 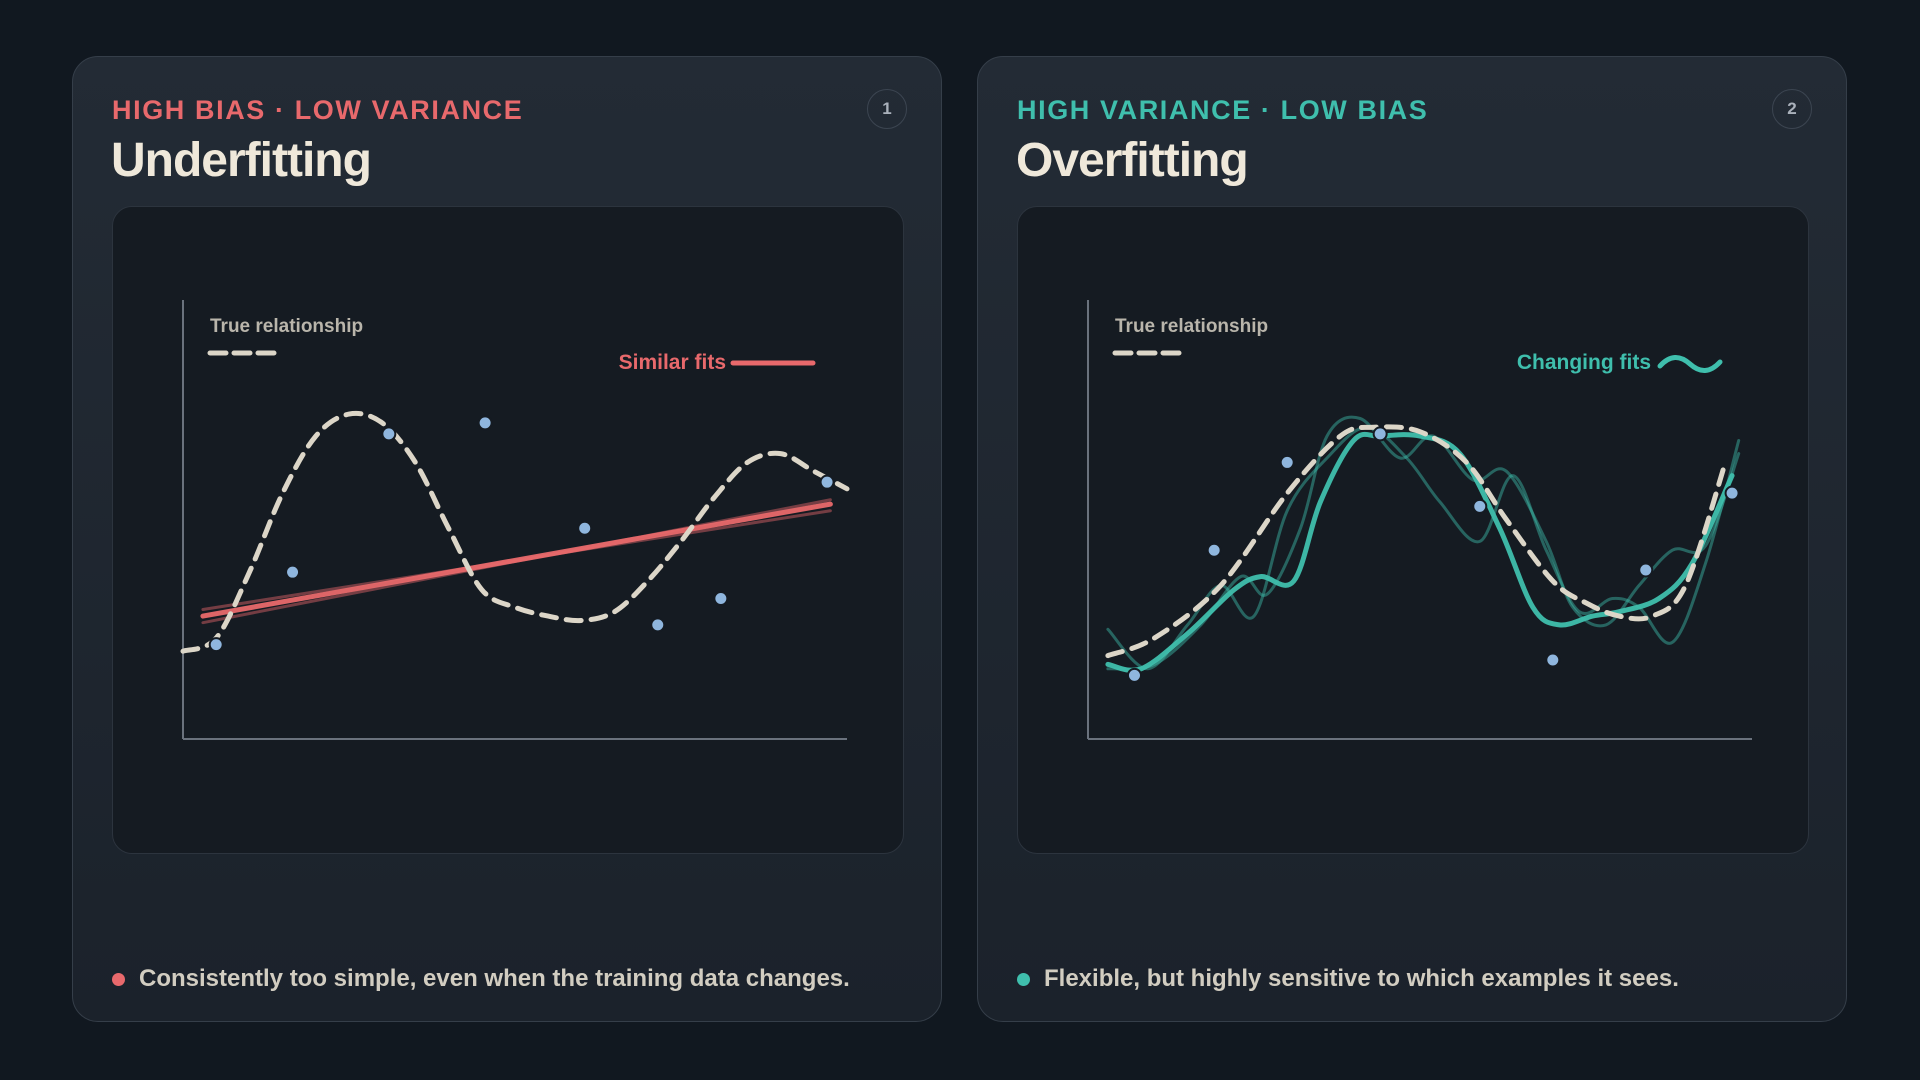 What do you see at coordinates (1792, 109) in the screenshot?
I see `card-number-badge: 2` at bounding box center [1792, 109].